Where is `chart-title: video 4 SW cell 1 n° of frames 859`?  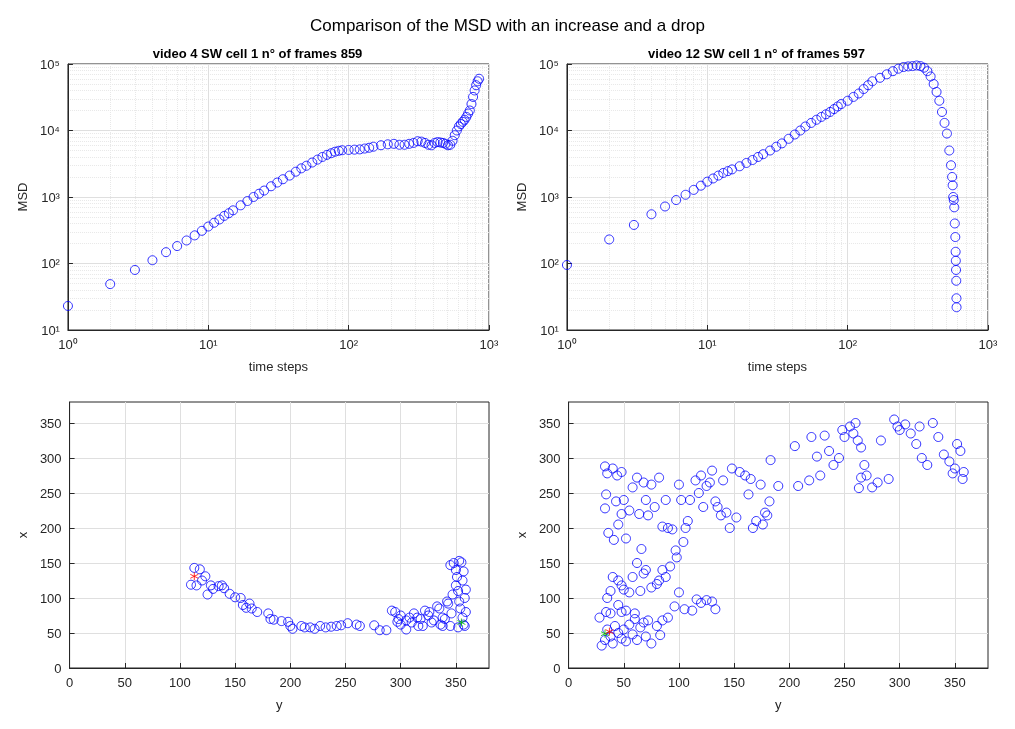 chart-title: video 4 SW cell 1 n° of frames 859 is located at coordinates (257, 53).